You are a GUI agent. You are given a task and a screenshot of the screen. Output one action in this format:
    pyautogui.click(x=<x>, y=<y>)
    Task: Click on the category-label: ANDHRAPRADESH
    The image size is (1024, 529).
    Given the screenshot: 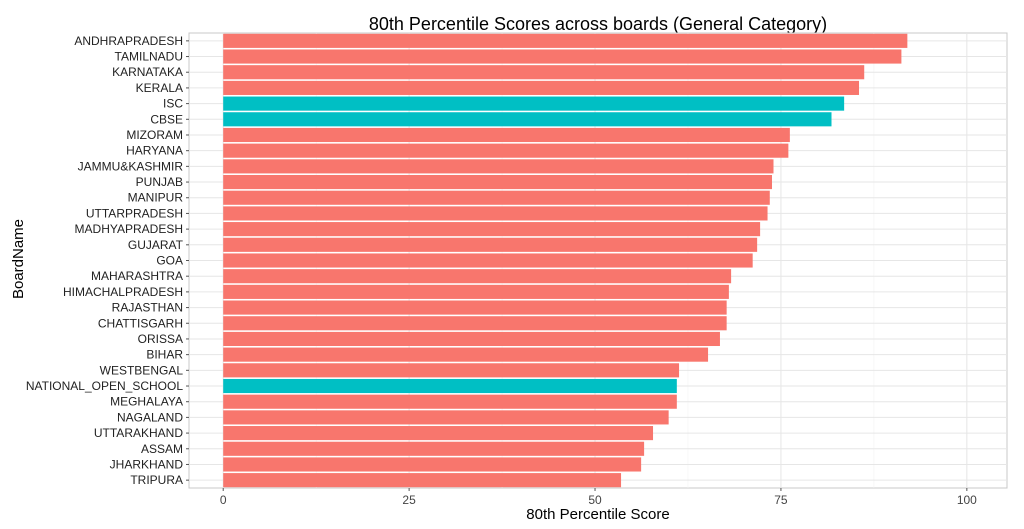 What is the action you would take?
    pyautogui.click(x=128, y=41)
    